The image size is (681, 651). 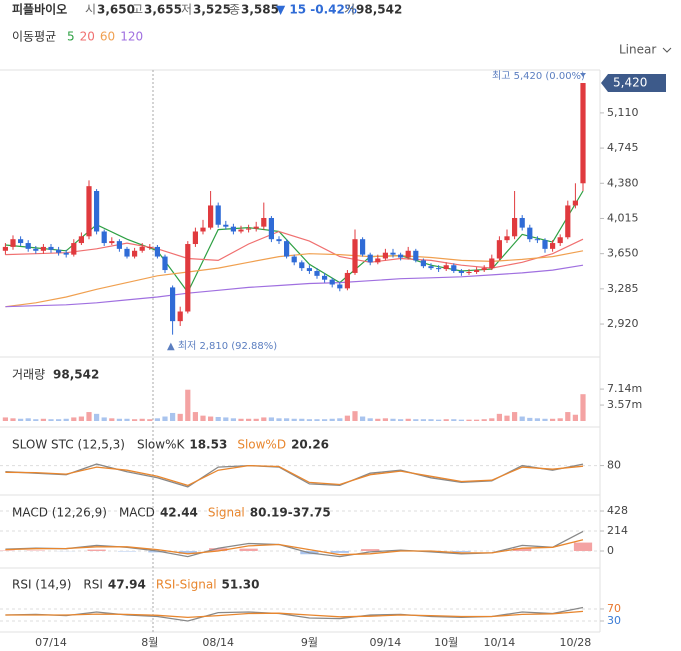 I want to click on y-tick-label: 214, so click(x=617, y=530).